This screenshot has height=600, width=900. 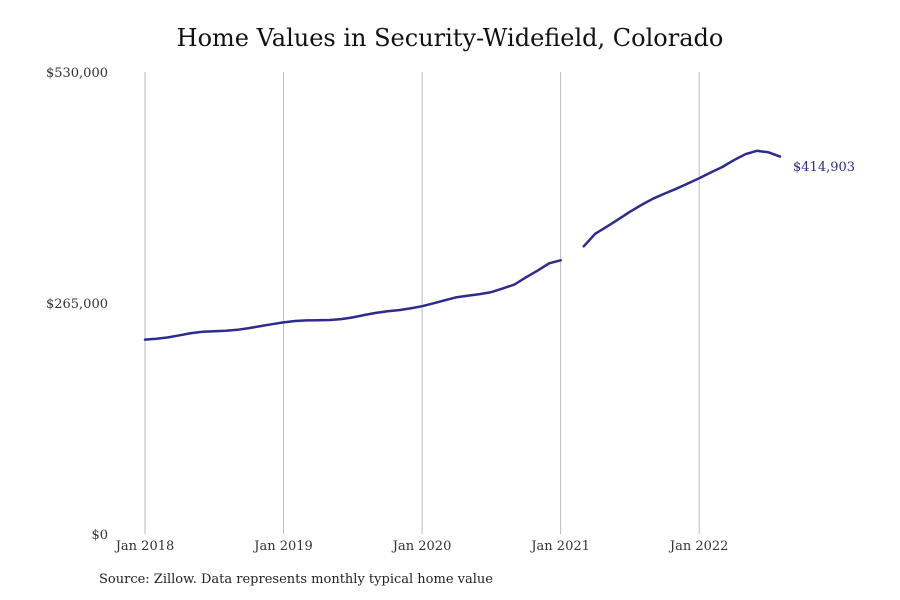 I want to click on end-value-label: $414,903, so click(x=824, y=167).